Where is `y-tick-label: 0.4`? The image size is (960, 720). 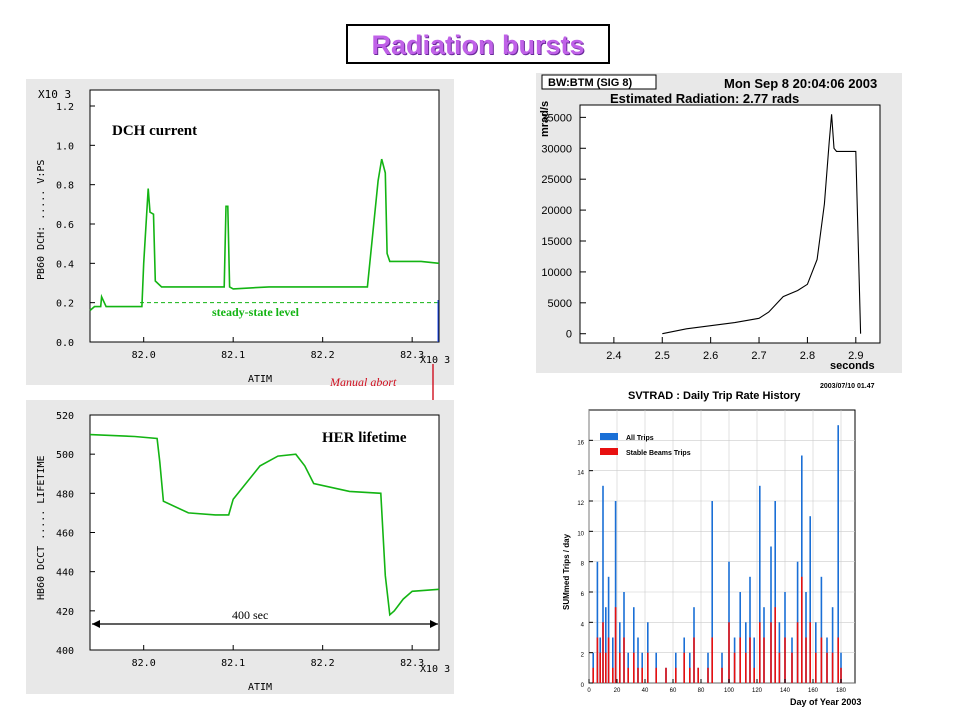
y-tick-label: 0.4 is located at coordinates (65, 264).